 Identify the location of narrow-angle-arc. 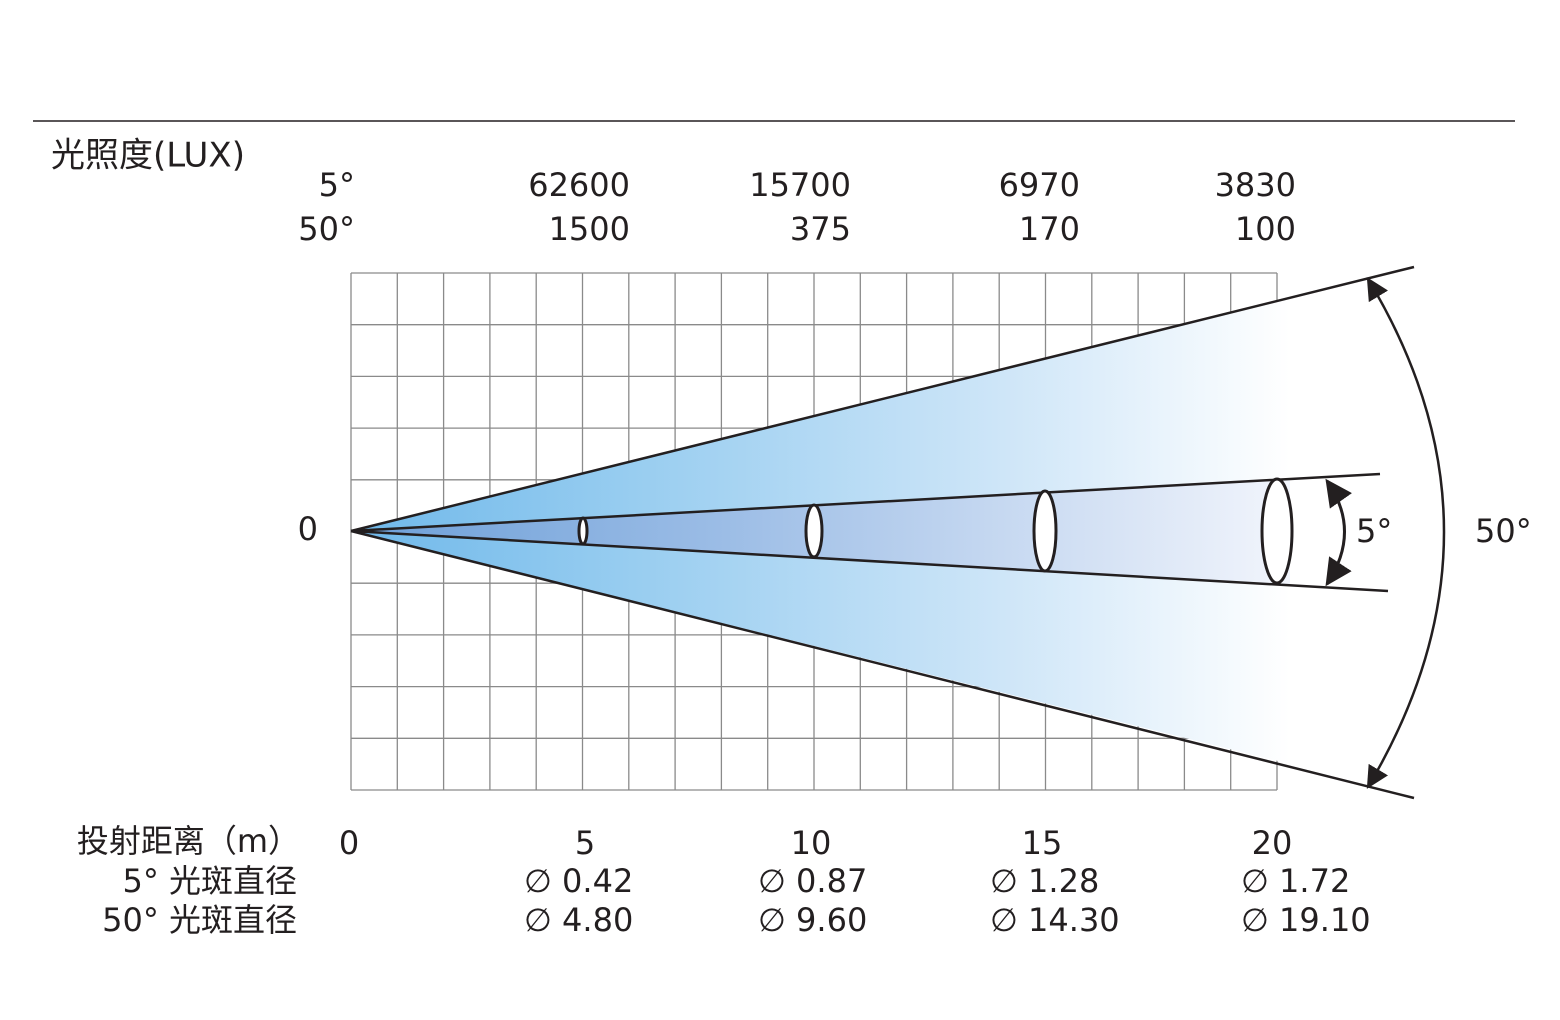
(1338, 532).